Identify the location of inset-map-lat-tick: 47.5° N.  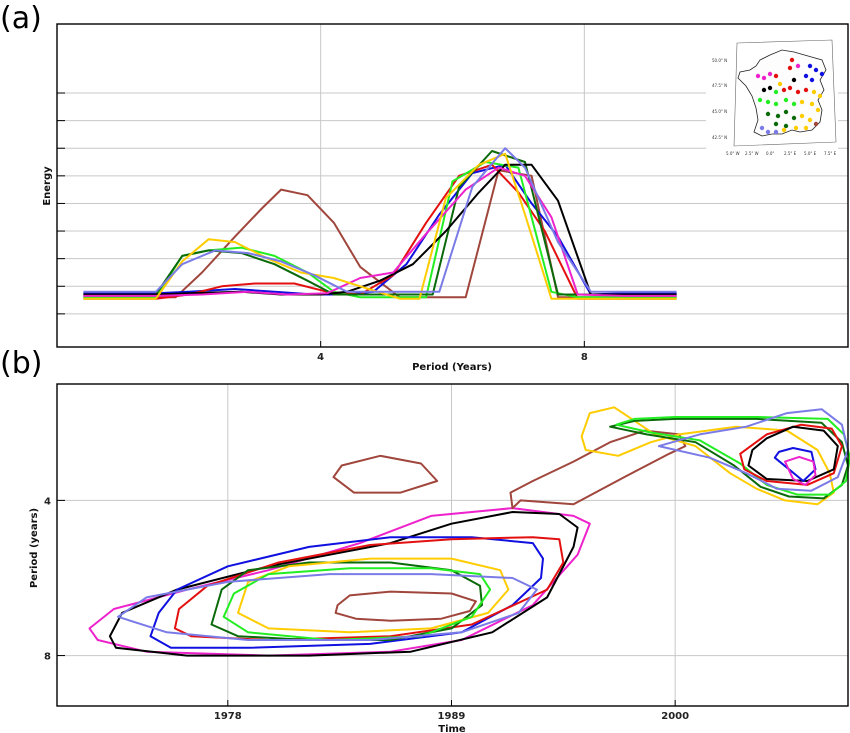
(719, 85).